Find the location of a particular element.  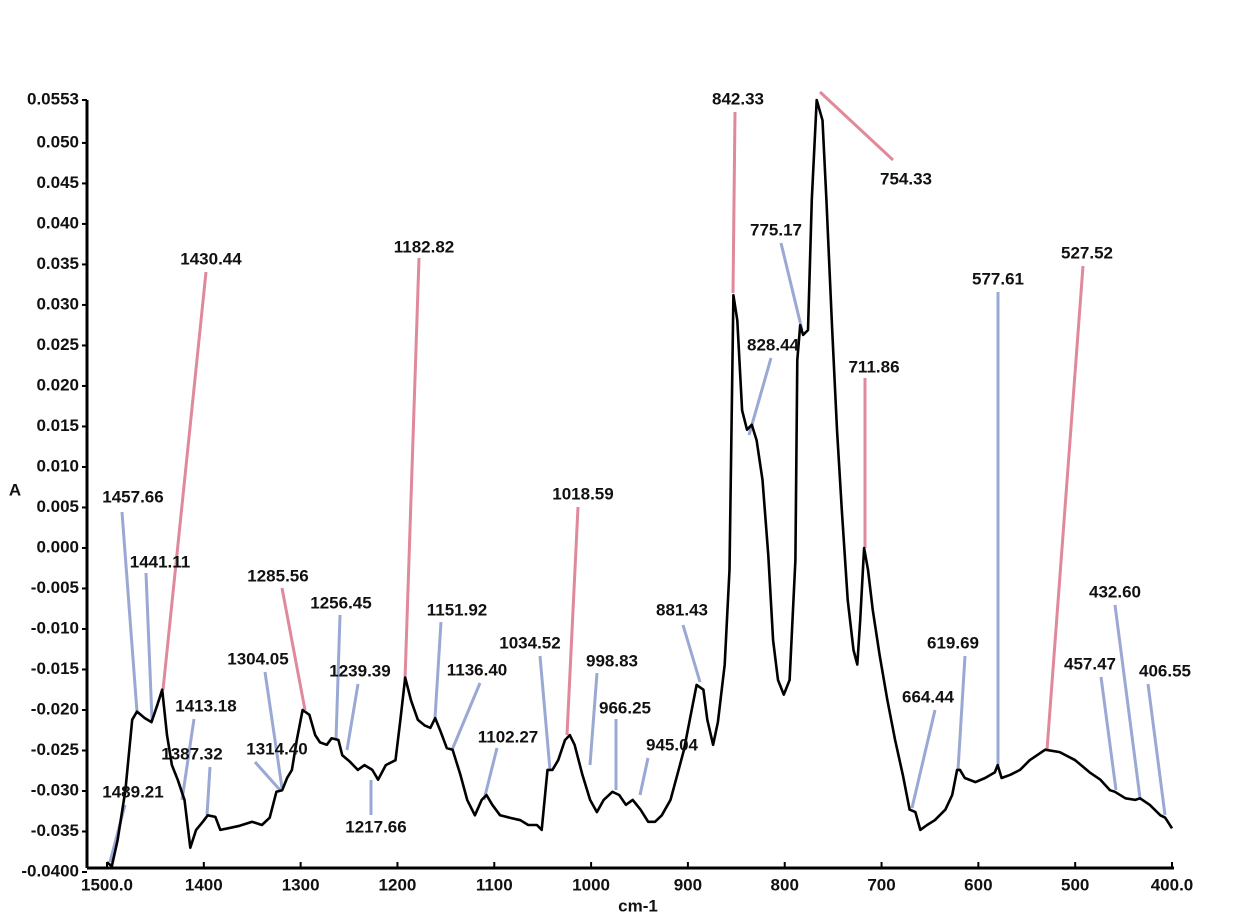

peak-label: 1413.18 is located at coordinates (205, 705).